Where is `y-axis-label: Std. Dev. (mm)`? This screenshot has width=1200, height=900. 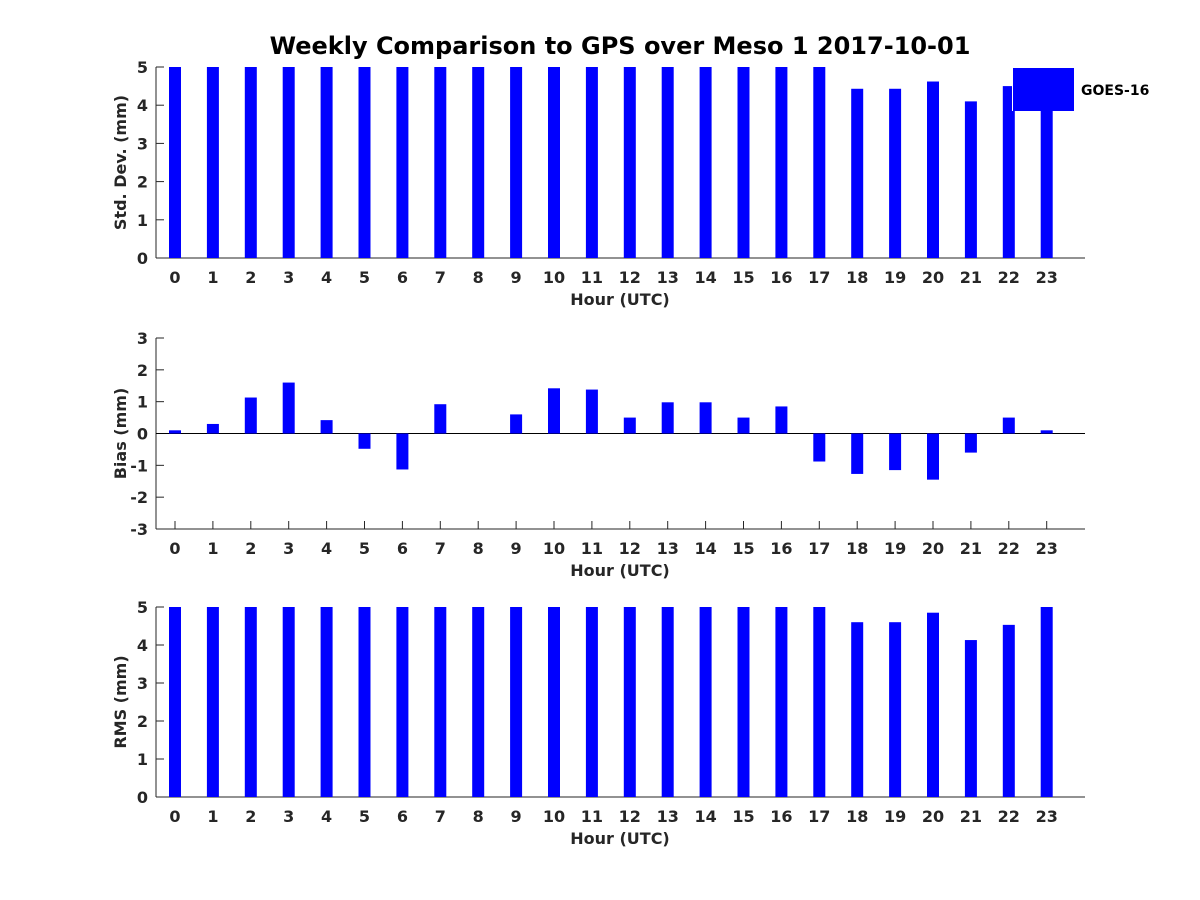
y-axis-label: Std. Dev. (mm) is located at coordinates (120, 162).